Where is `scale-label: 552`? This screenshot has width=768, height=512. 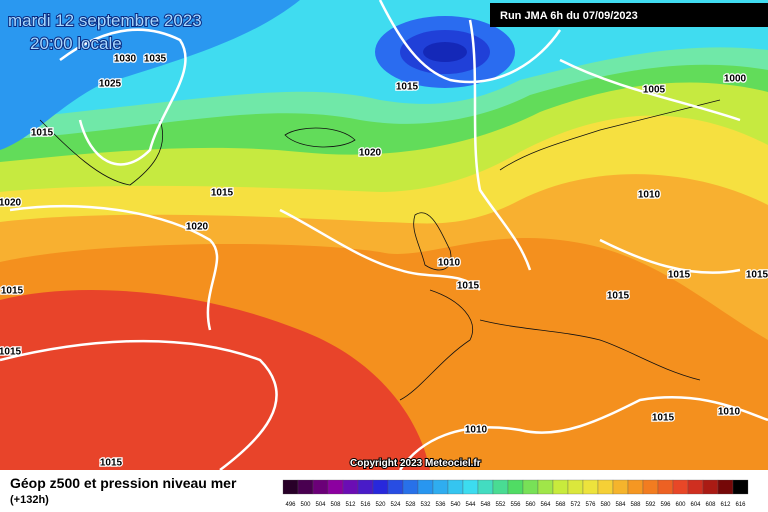
scale-label: 552 is located at coordinates (500, 505).